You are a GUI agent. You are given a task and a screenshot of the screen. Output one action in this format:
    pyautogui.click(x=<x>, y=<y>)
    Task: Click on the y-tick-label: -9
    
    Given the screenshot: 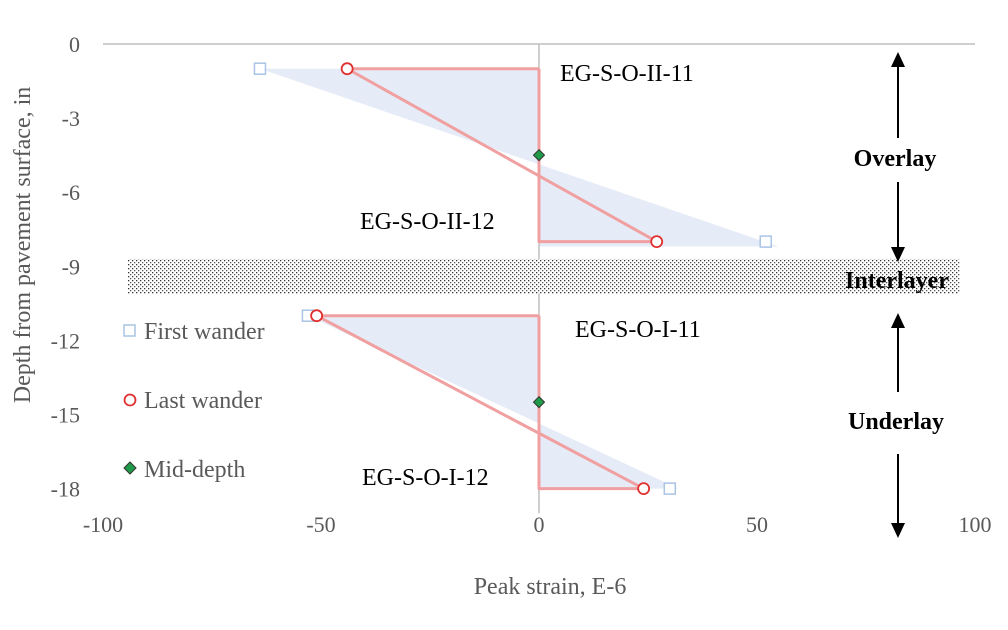 What is the action you would take?
    pyautogui.click(x=71, y=266)
    